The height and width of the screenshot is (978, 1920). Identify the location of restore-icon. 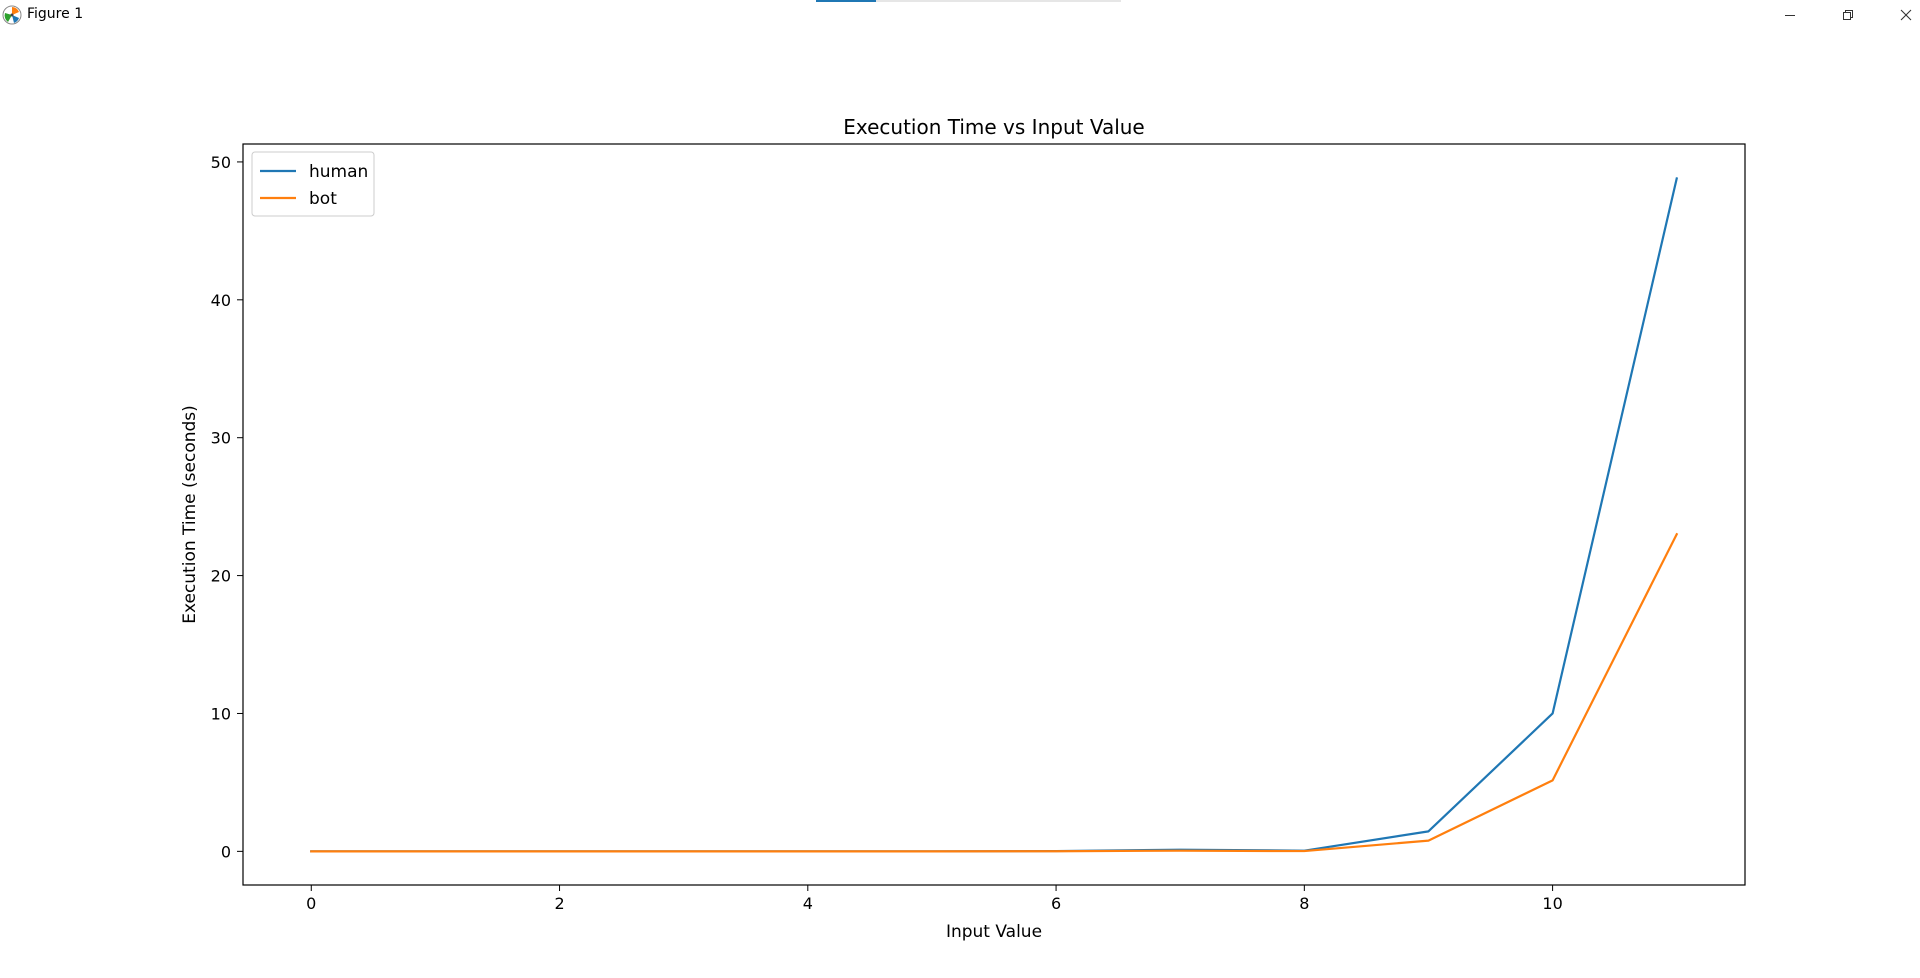
(1848, 15).